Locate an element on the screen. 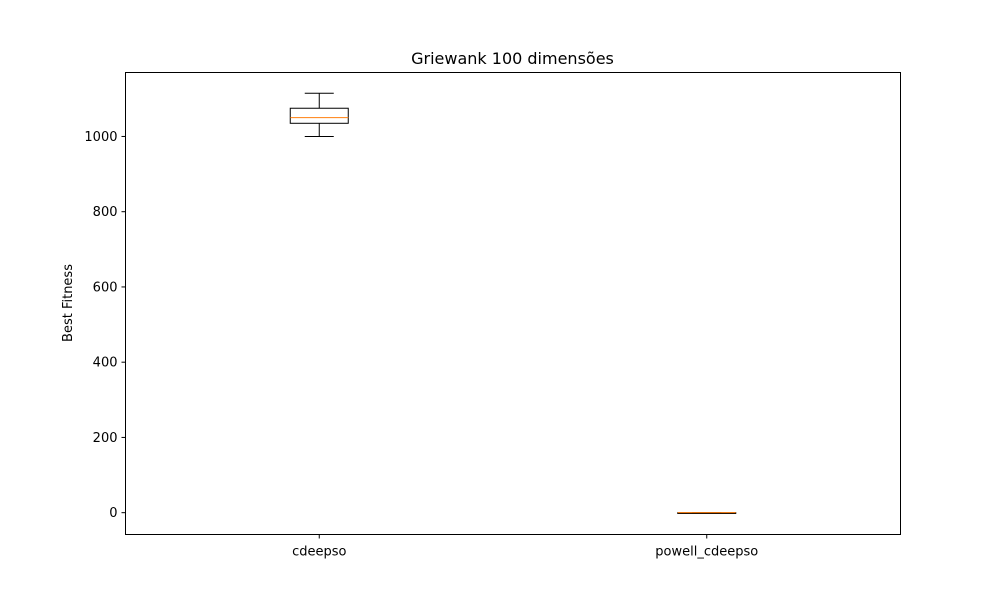  x-axis: cdeepso powell_cdeepso is located at coordinates (525, 547).